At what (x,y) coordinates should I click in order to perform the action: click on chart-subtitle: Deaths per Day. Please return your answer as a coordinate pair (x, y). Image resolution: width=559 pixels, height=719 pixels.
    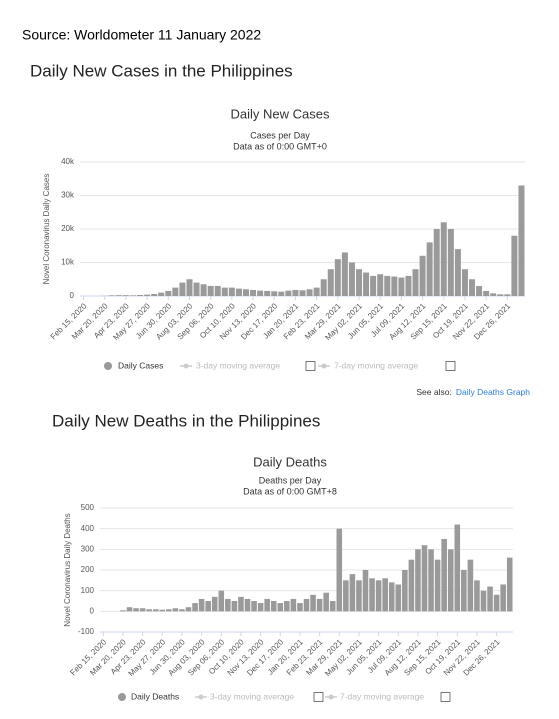
    Looking at the image, I should click on (290, 480).